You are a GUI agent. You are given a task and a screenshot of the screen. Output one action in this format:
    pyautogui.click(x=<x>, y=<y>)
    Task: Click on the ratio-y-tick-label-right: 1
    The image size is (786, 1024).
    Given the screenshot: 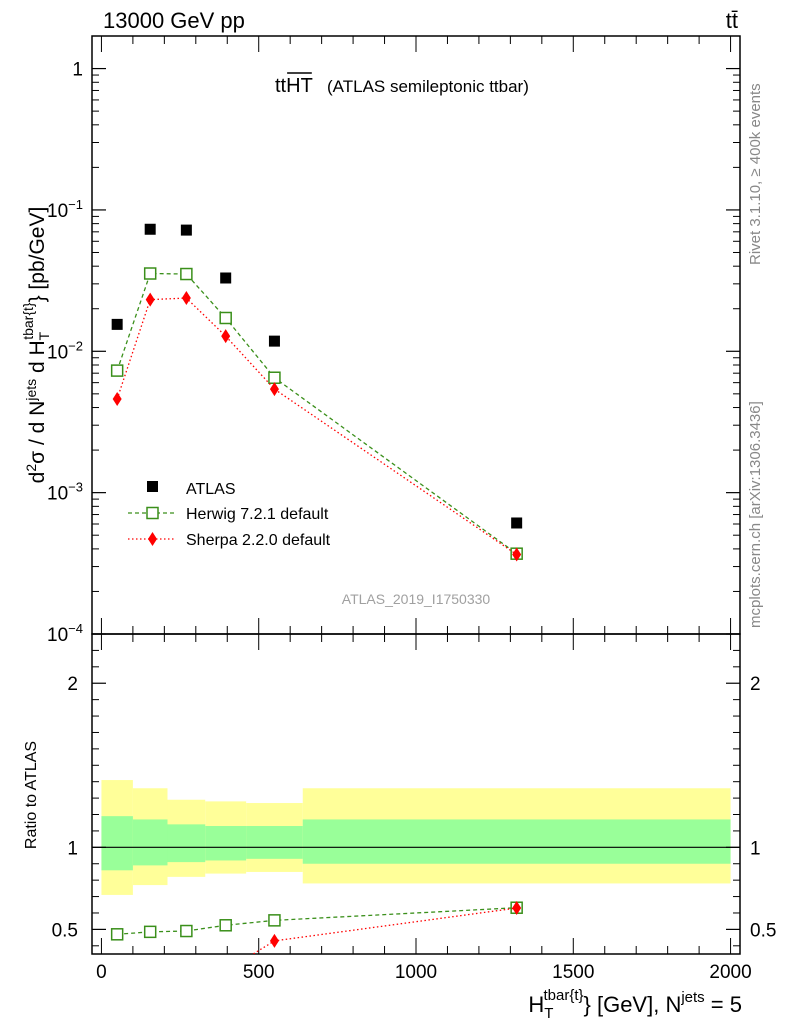 What is the action you would take?
    pyautogui.click(x=755, y=848)
    